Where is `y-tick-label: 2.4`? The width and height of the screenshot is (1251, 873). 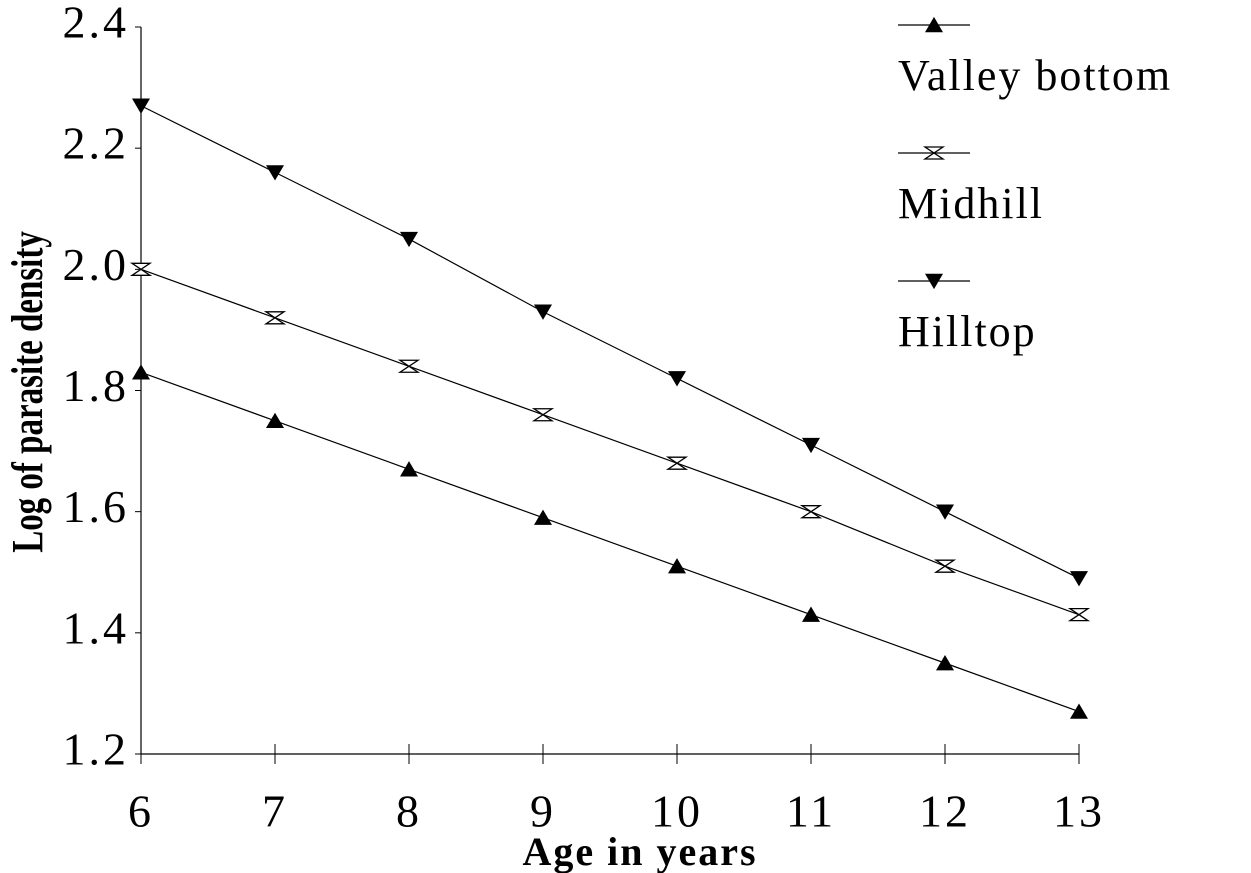 y-tick-label: 2.4 is located at coordinates (96, 24).